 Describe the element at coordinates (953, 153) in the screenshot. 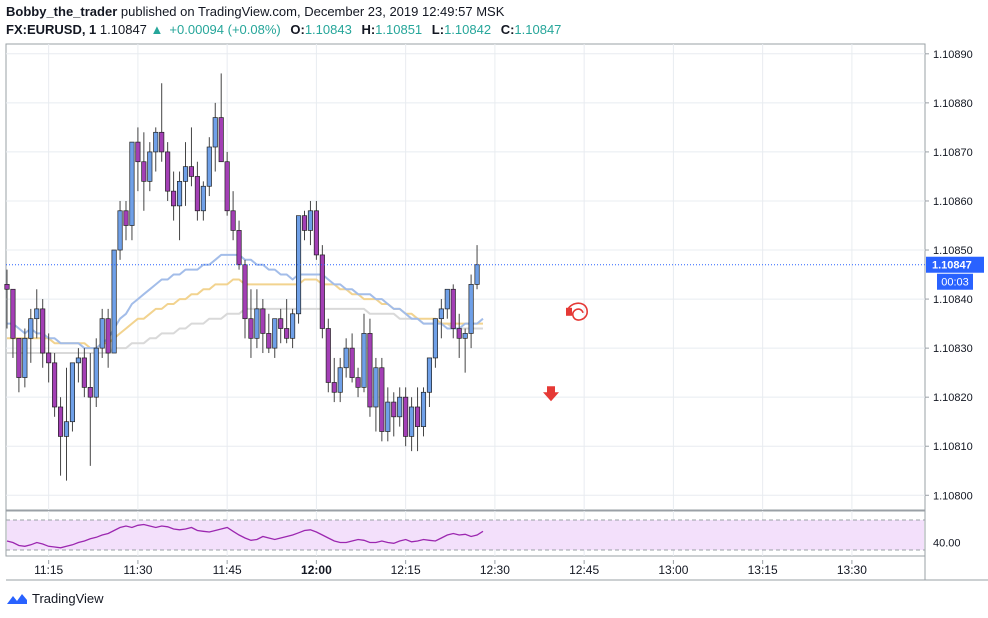

I see `y-tick-label: 1.10870` at that location.